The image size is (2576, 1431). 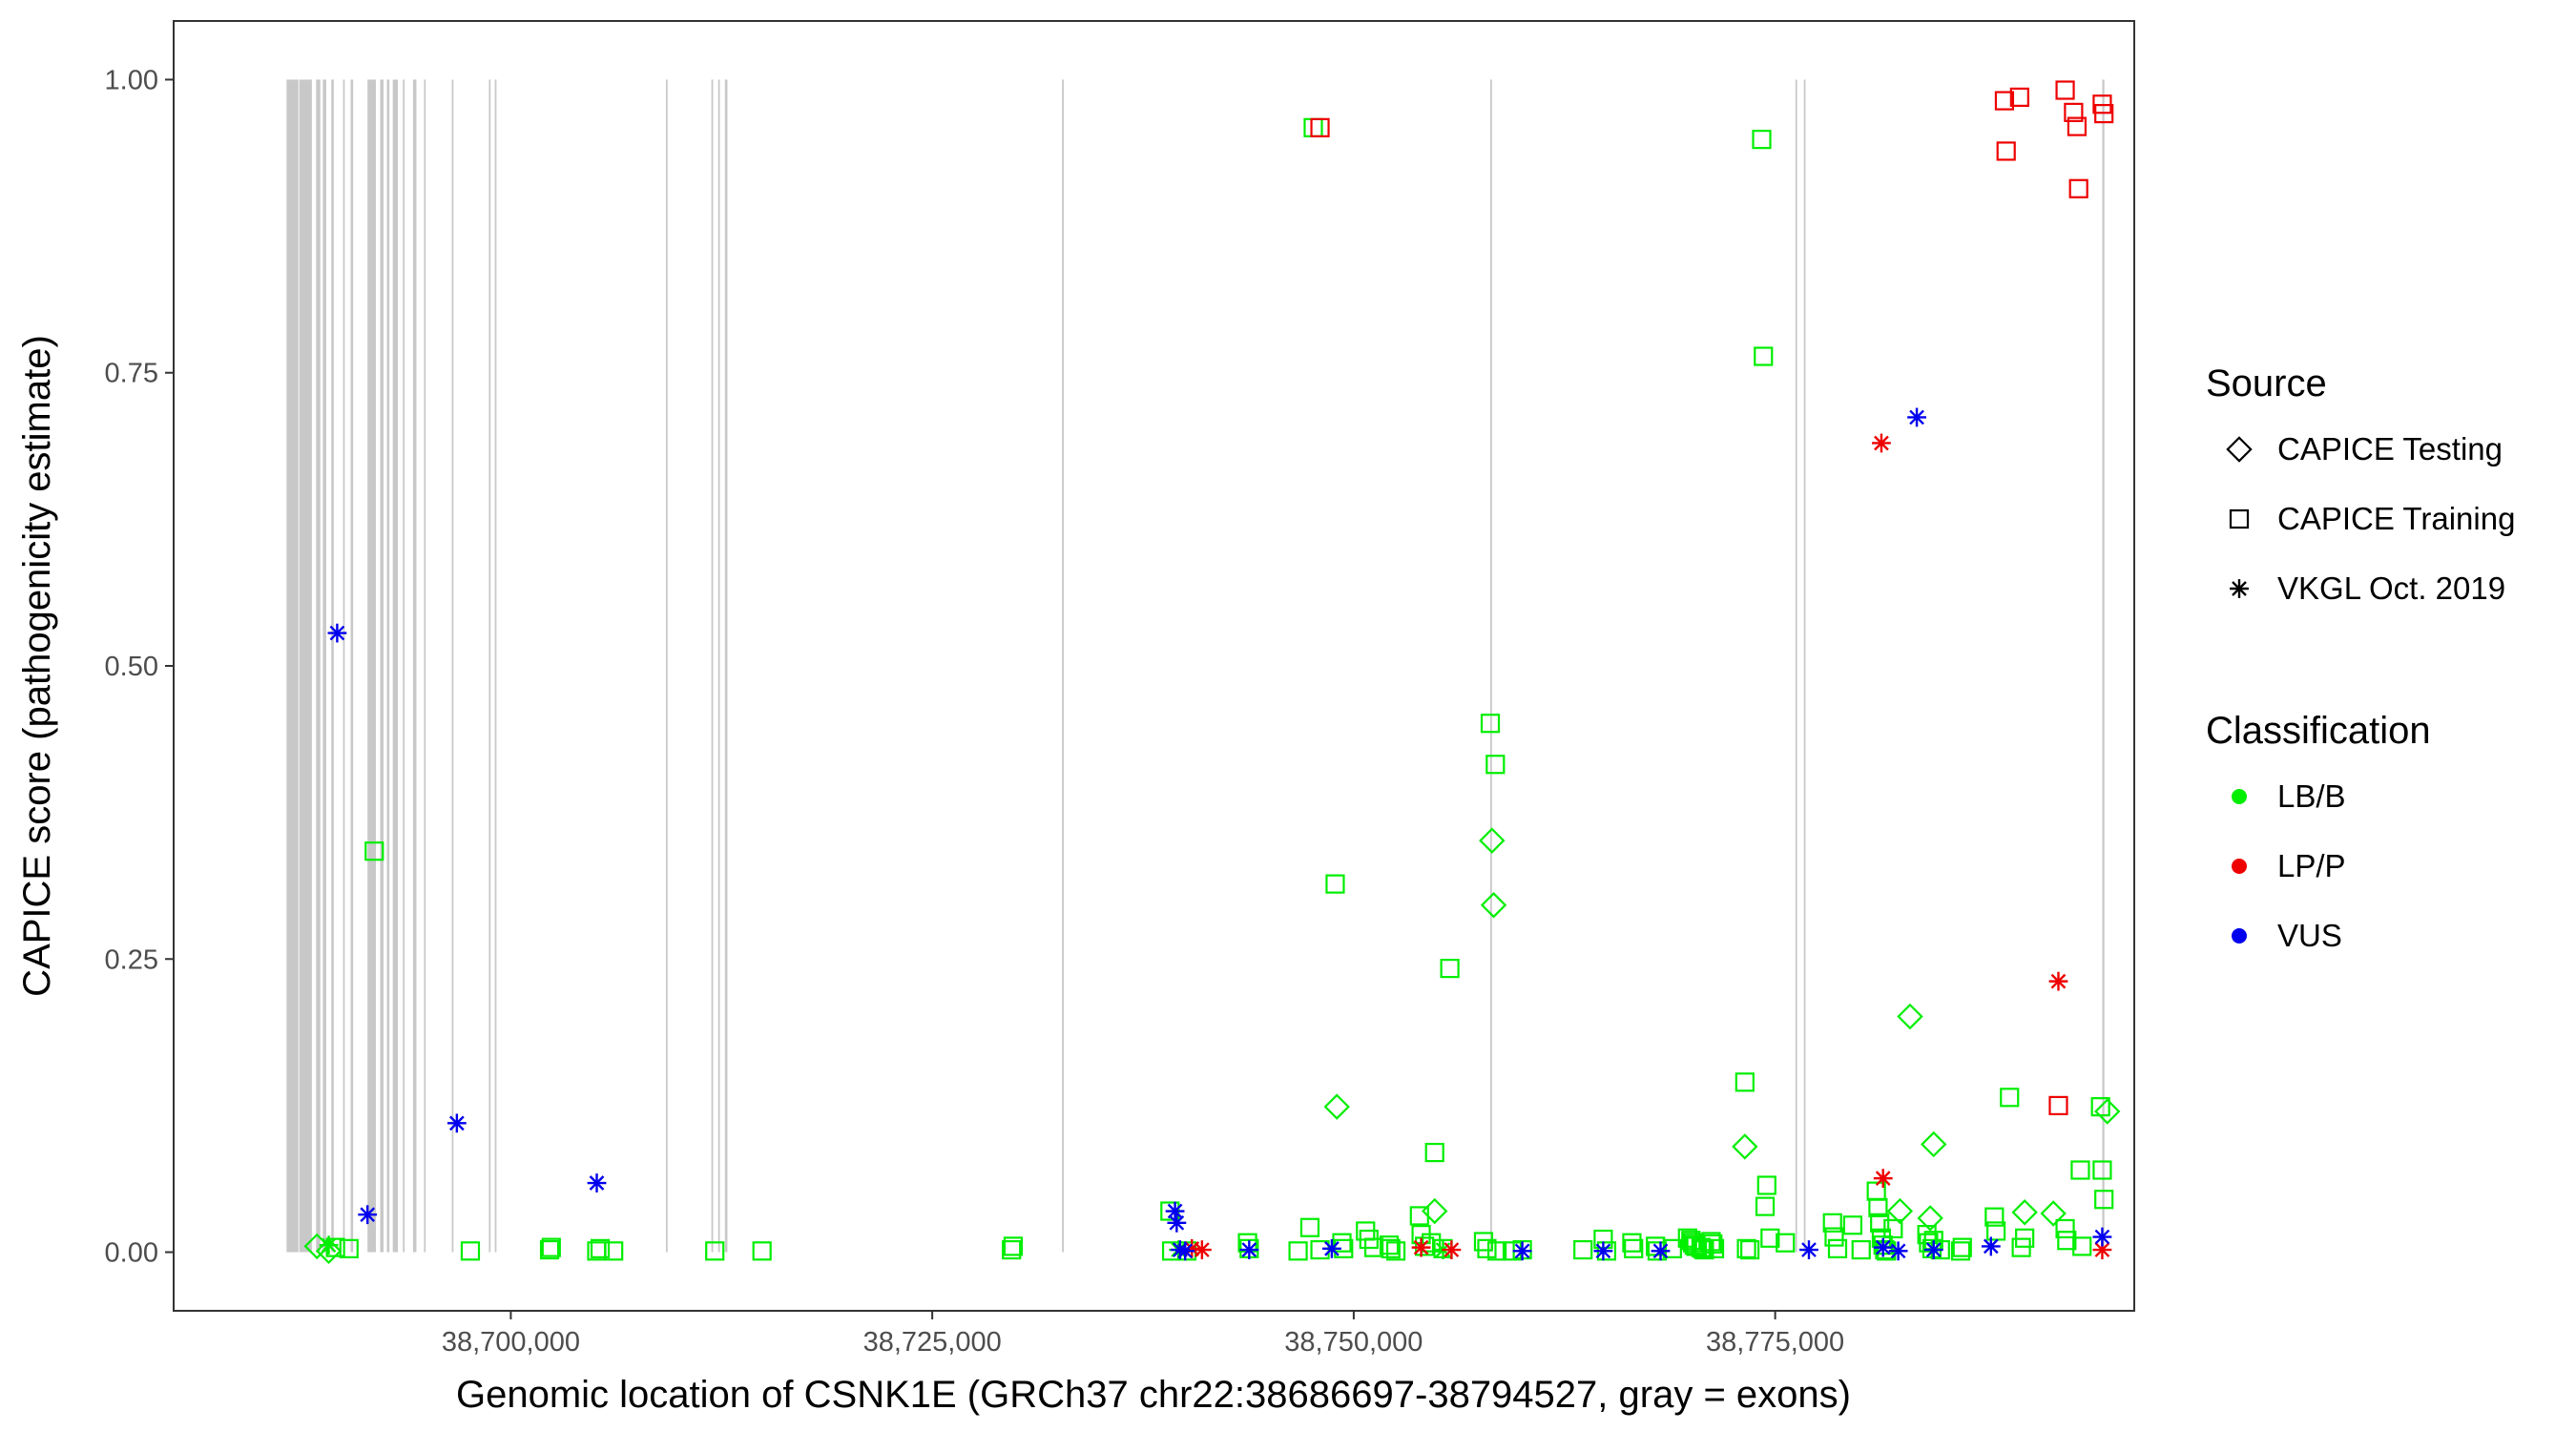 I want to click on x-tick-label: 38,775,000, so click(x=1775, y=1342).